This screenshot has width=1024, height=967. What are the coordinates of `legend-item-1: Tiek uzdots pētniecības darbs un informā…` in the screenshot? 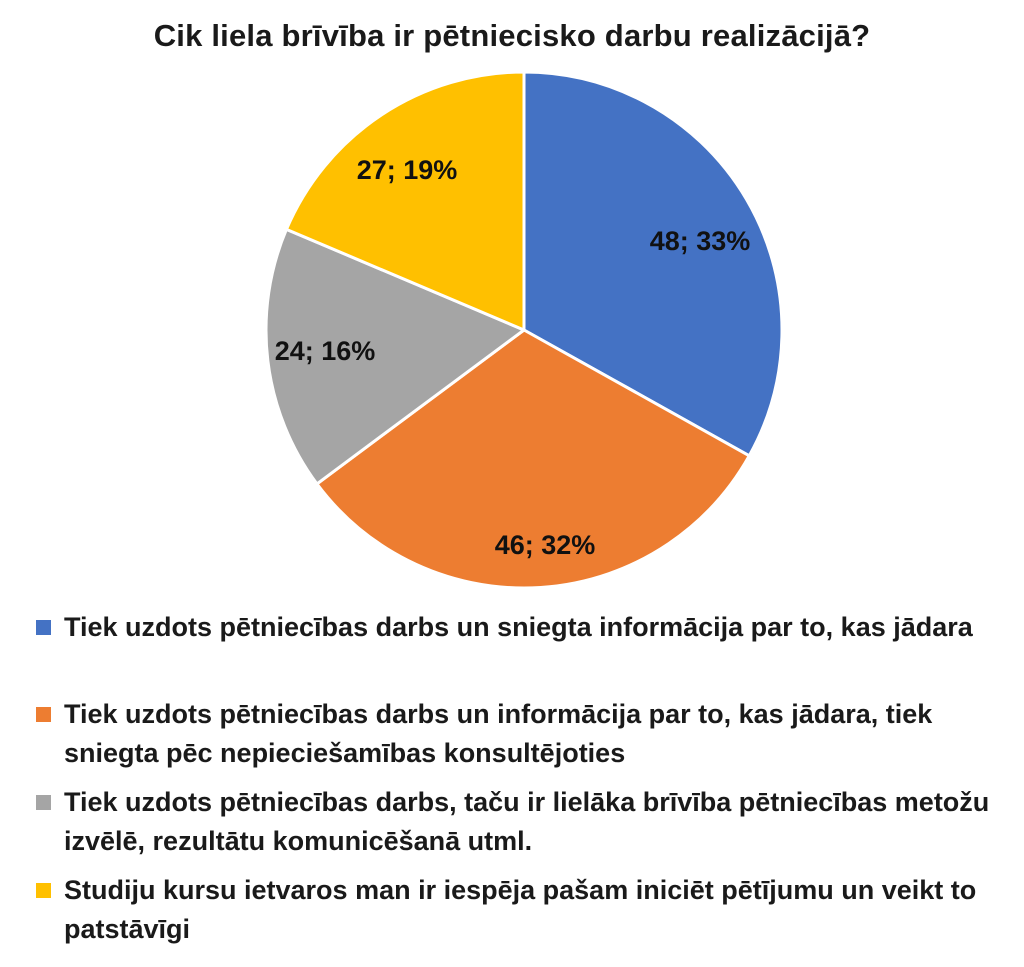 It's located at (521, 734).